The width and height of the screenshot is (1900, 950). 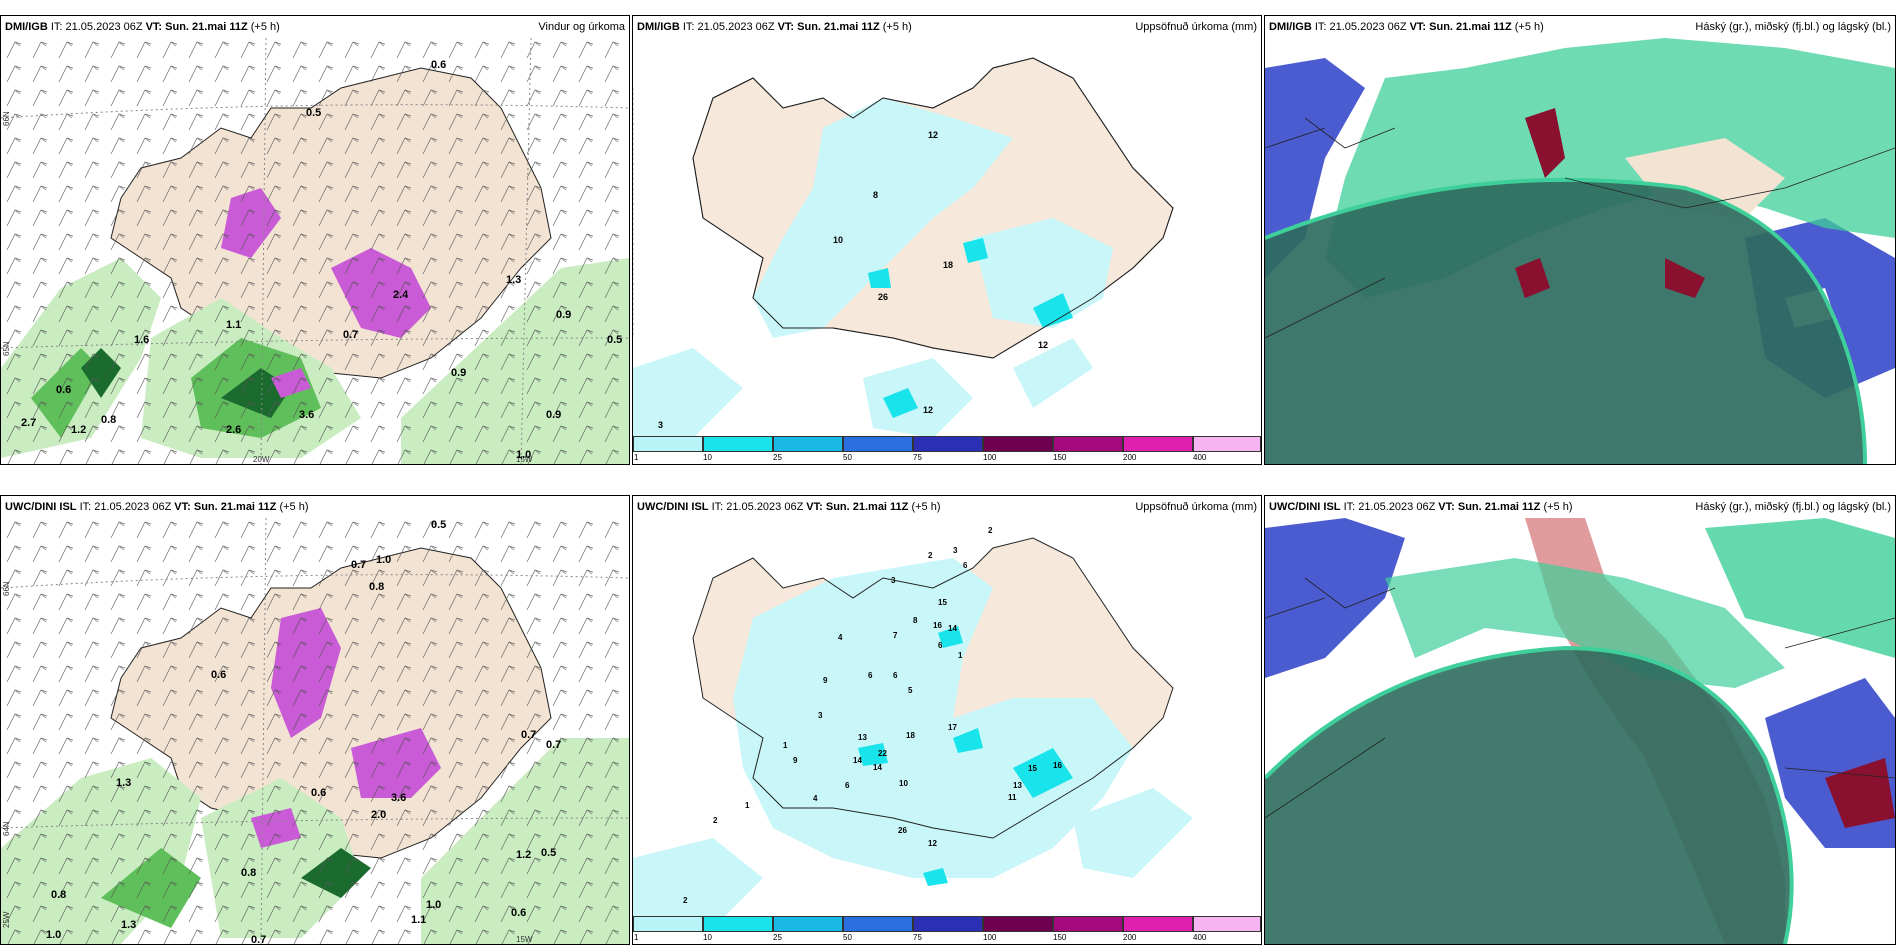 What do you see at coordinates (947, 251) in the screenshot?
I see `map-precip-dmi: 12 8 10 18 26 12 12 3` at bounding box center [947, 251].